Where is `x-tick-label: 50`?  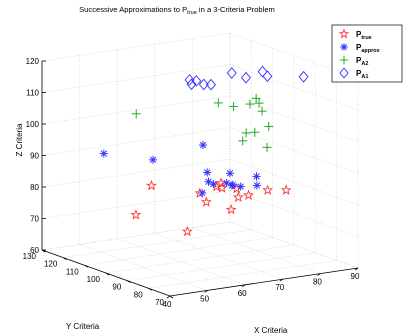 x-tick-label: 50 is located at coordinates (204, 298).